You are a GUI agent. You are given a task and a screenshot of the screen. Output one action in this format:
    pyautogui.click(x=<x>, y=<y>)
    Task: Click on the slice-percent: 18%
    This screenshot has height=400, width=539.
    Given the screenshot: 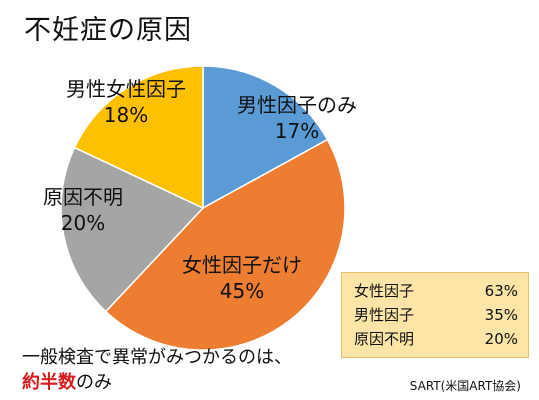 What is the action you would take?
    pyautogui.click(x=126, y=115)
    